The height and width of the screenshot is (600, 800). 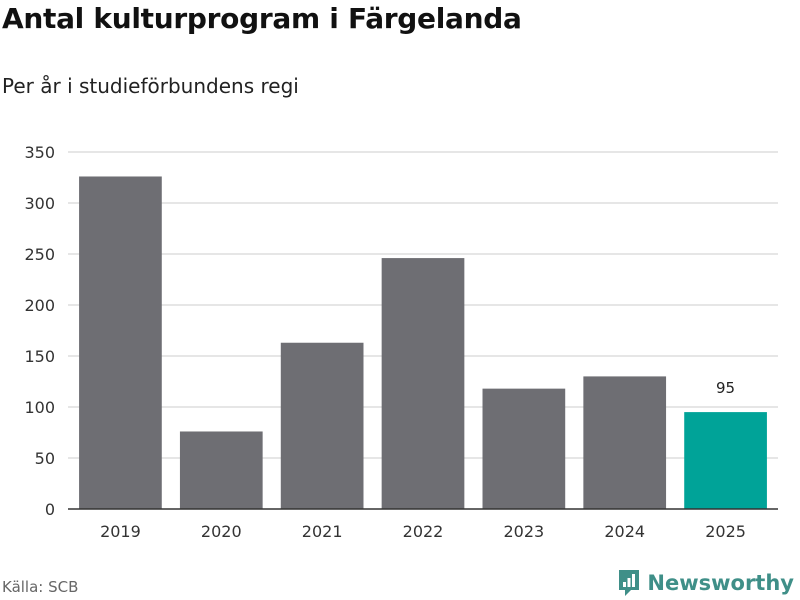 What do you see at coordinates (50, 509) in the screenshot?
I see `y-tick-label: 0` at bounding box center [50, 509].